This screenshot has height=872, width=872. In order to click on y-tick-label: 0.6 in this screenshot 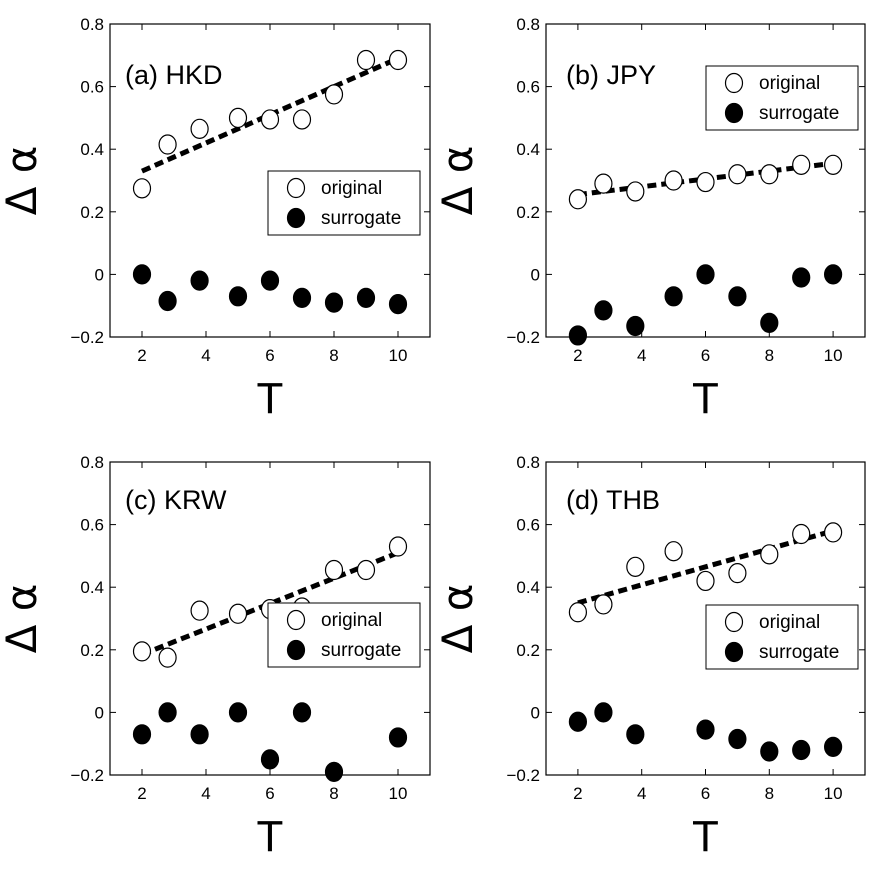, I will do `click(92, 525)`.